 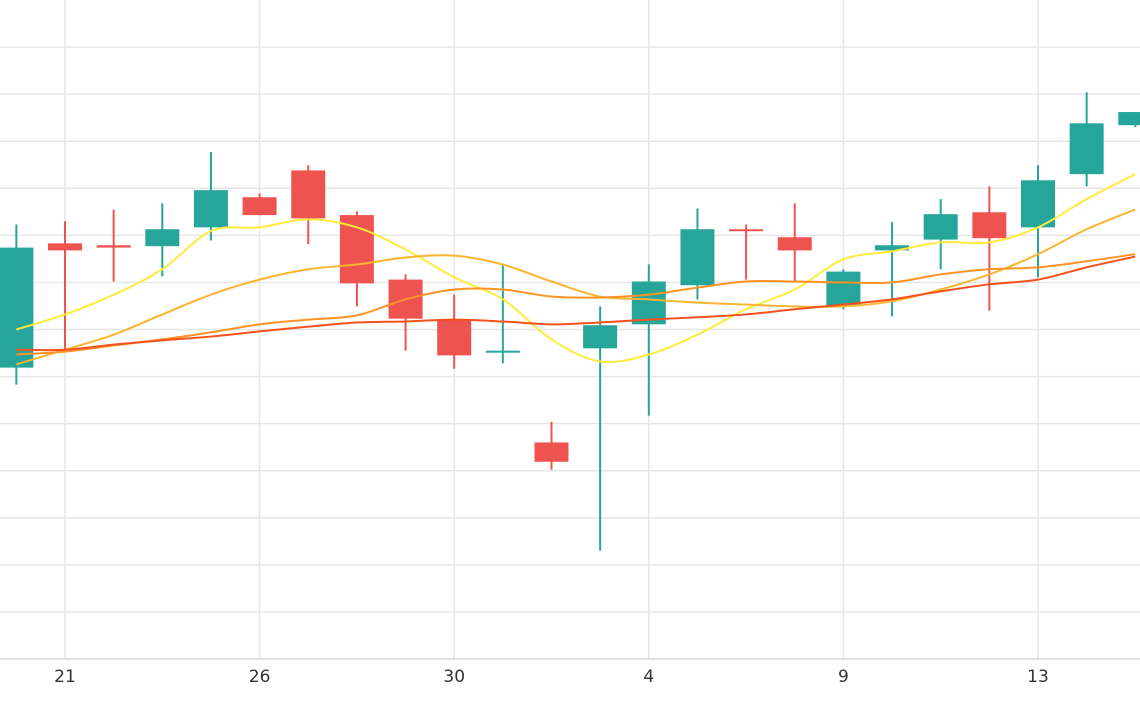 I want to click on x-tick-label: 9, so click(x=843, y=677).